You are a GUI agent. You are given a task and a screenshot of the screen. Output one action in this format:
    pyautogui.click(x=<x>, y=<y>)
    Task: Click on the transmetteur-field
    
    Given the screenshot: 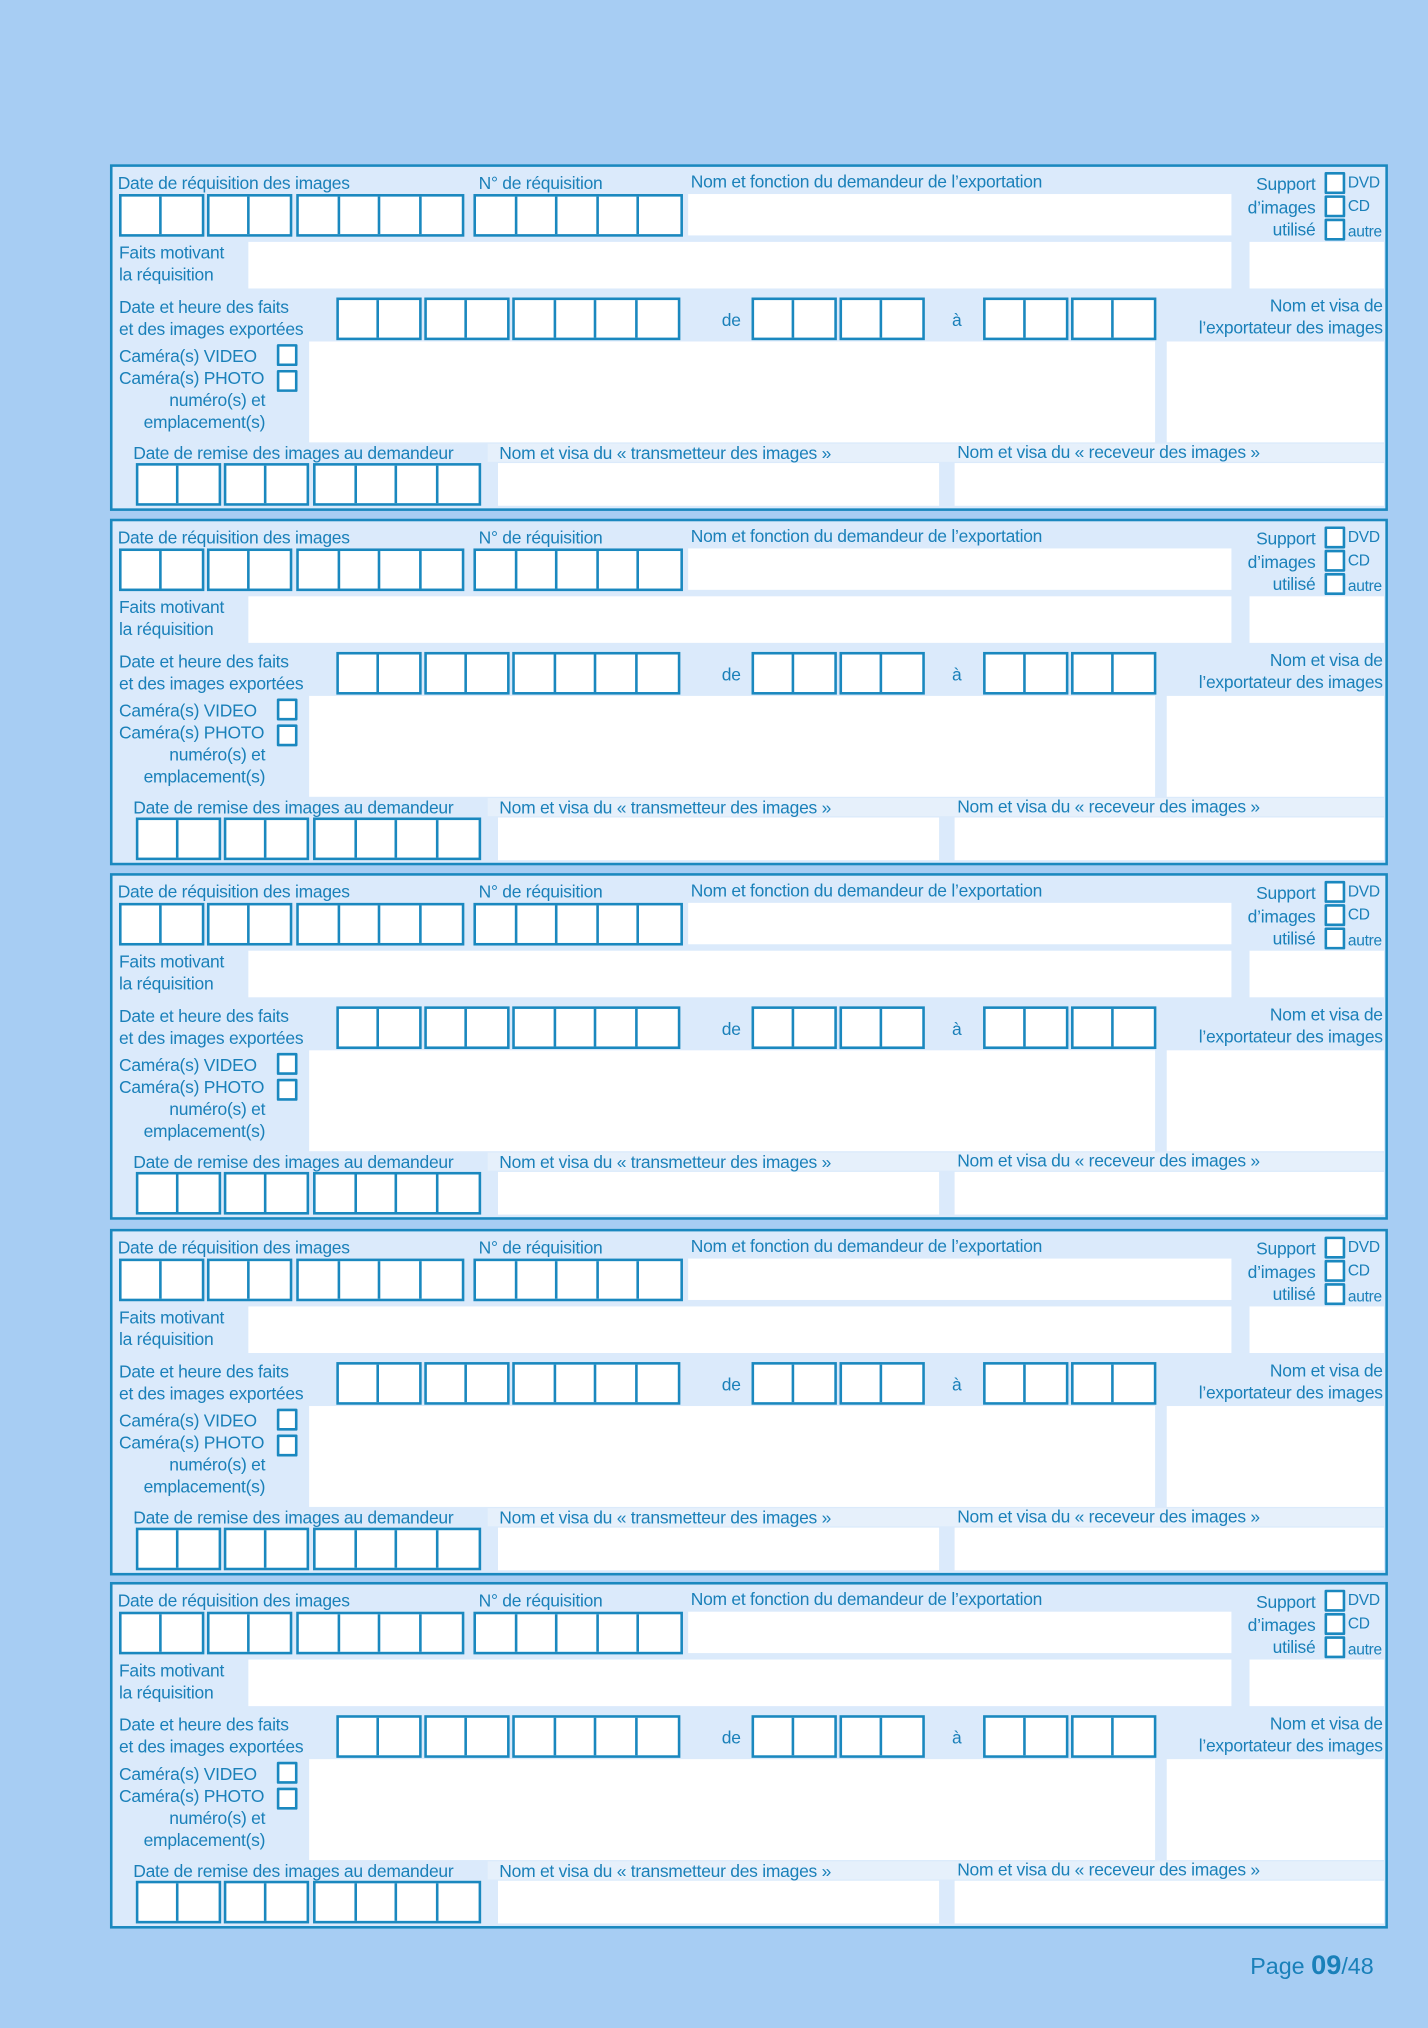 What is the action you would take?
    pyautogui.click(x=718, y=839)
    